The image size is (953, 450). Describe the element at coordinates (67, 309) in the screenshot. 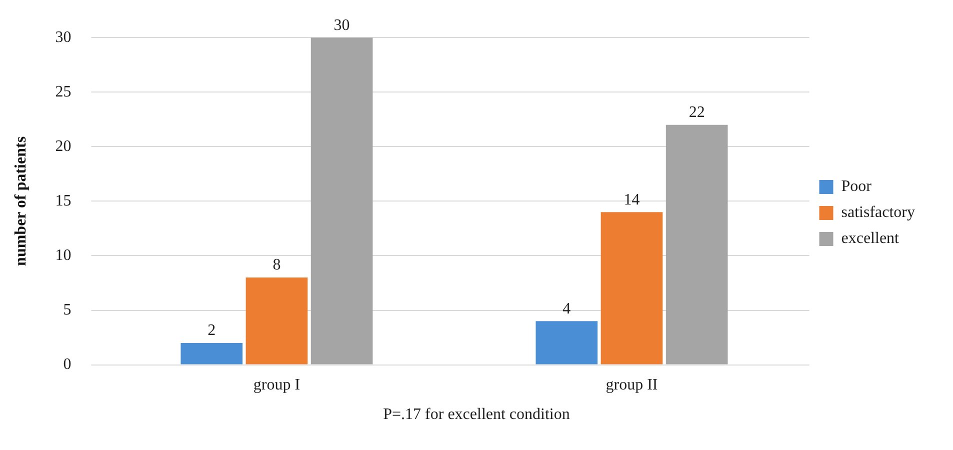

I see `y-tick-label: 5` at that location.